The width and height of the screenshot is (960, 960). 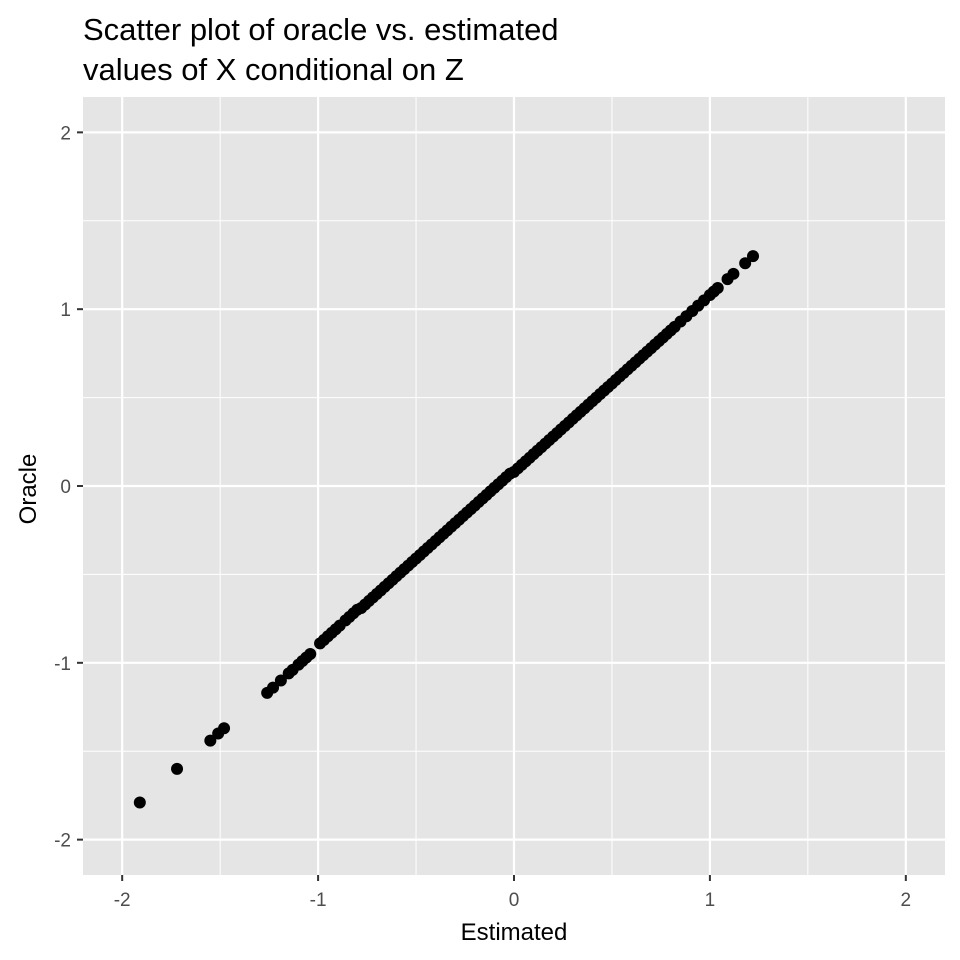 I want to click on x-tick-label: -2, so click(x=122, y=900).